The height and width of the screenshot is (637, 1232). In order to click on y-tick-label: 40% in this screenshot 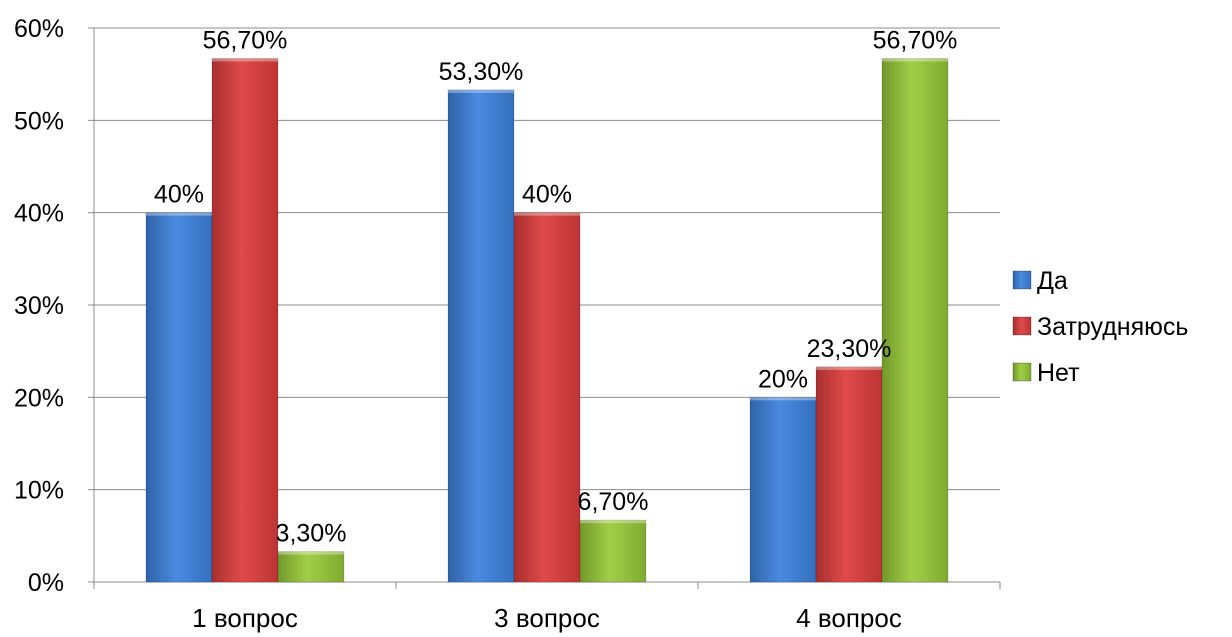, I will do `click(39, 214)`.